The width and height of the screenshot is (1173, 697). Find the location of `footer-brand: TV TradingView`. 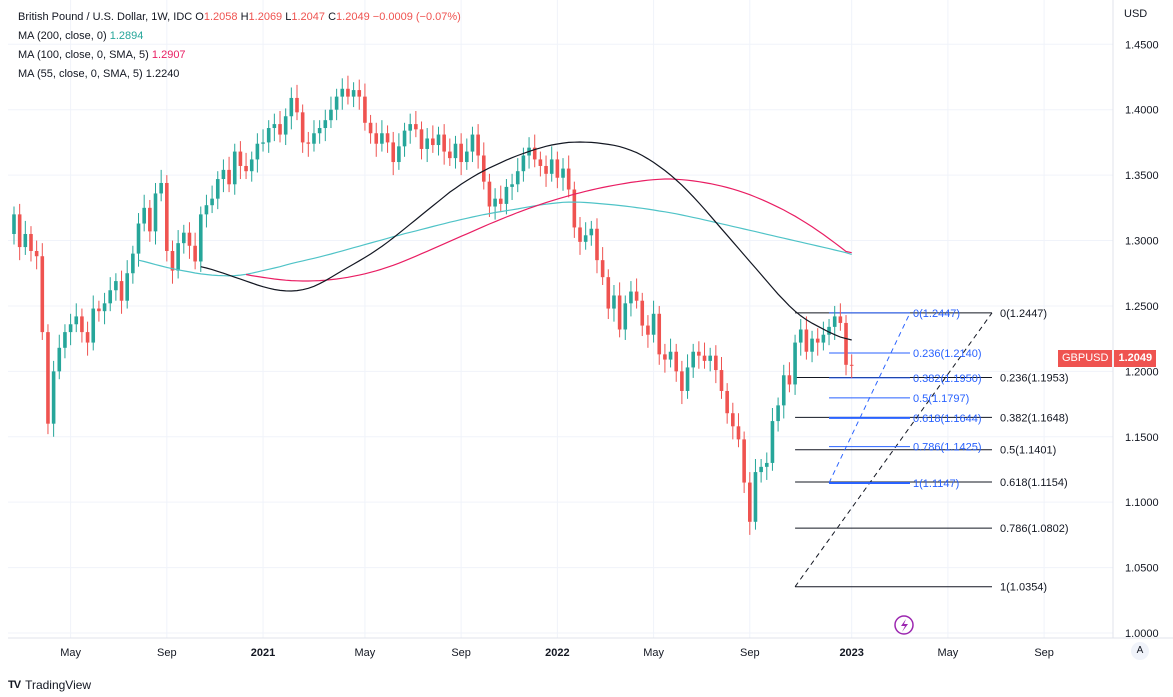

footer-brand: TV TradingView is located at coordinates (49, 685).